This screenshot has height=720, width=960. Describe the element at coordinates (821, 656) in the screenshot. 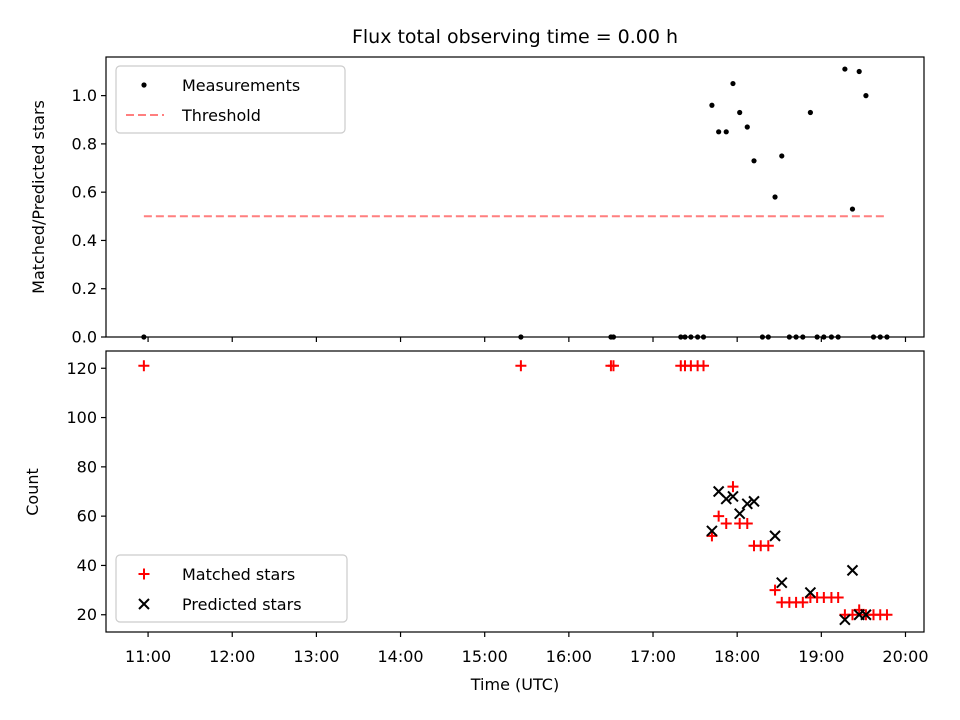

I see `x-tick-label: 19:00` at that location.